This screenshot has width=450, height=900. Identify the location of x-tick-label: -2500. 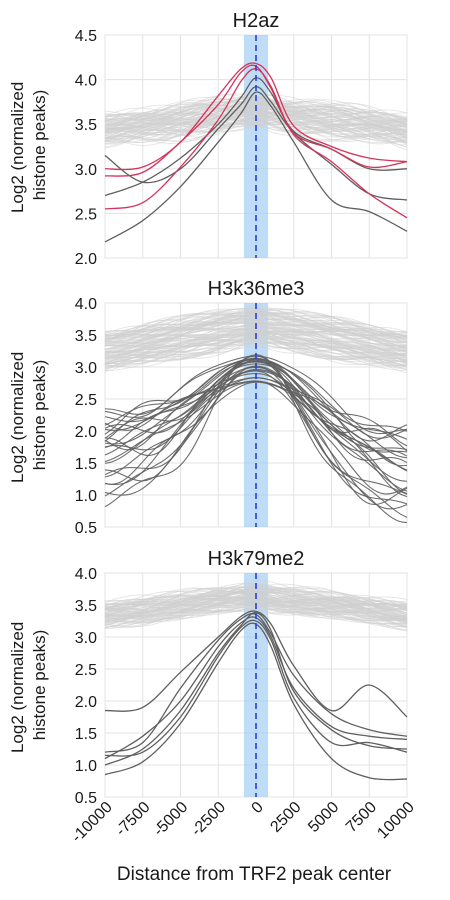
(208, 819).